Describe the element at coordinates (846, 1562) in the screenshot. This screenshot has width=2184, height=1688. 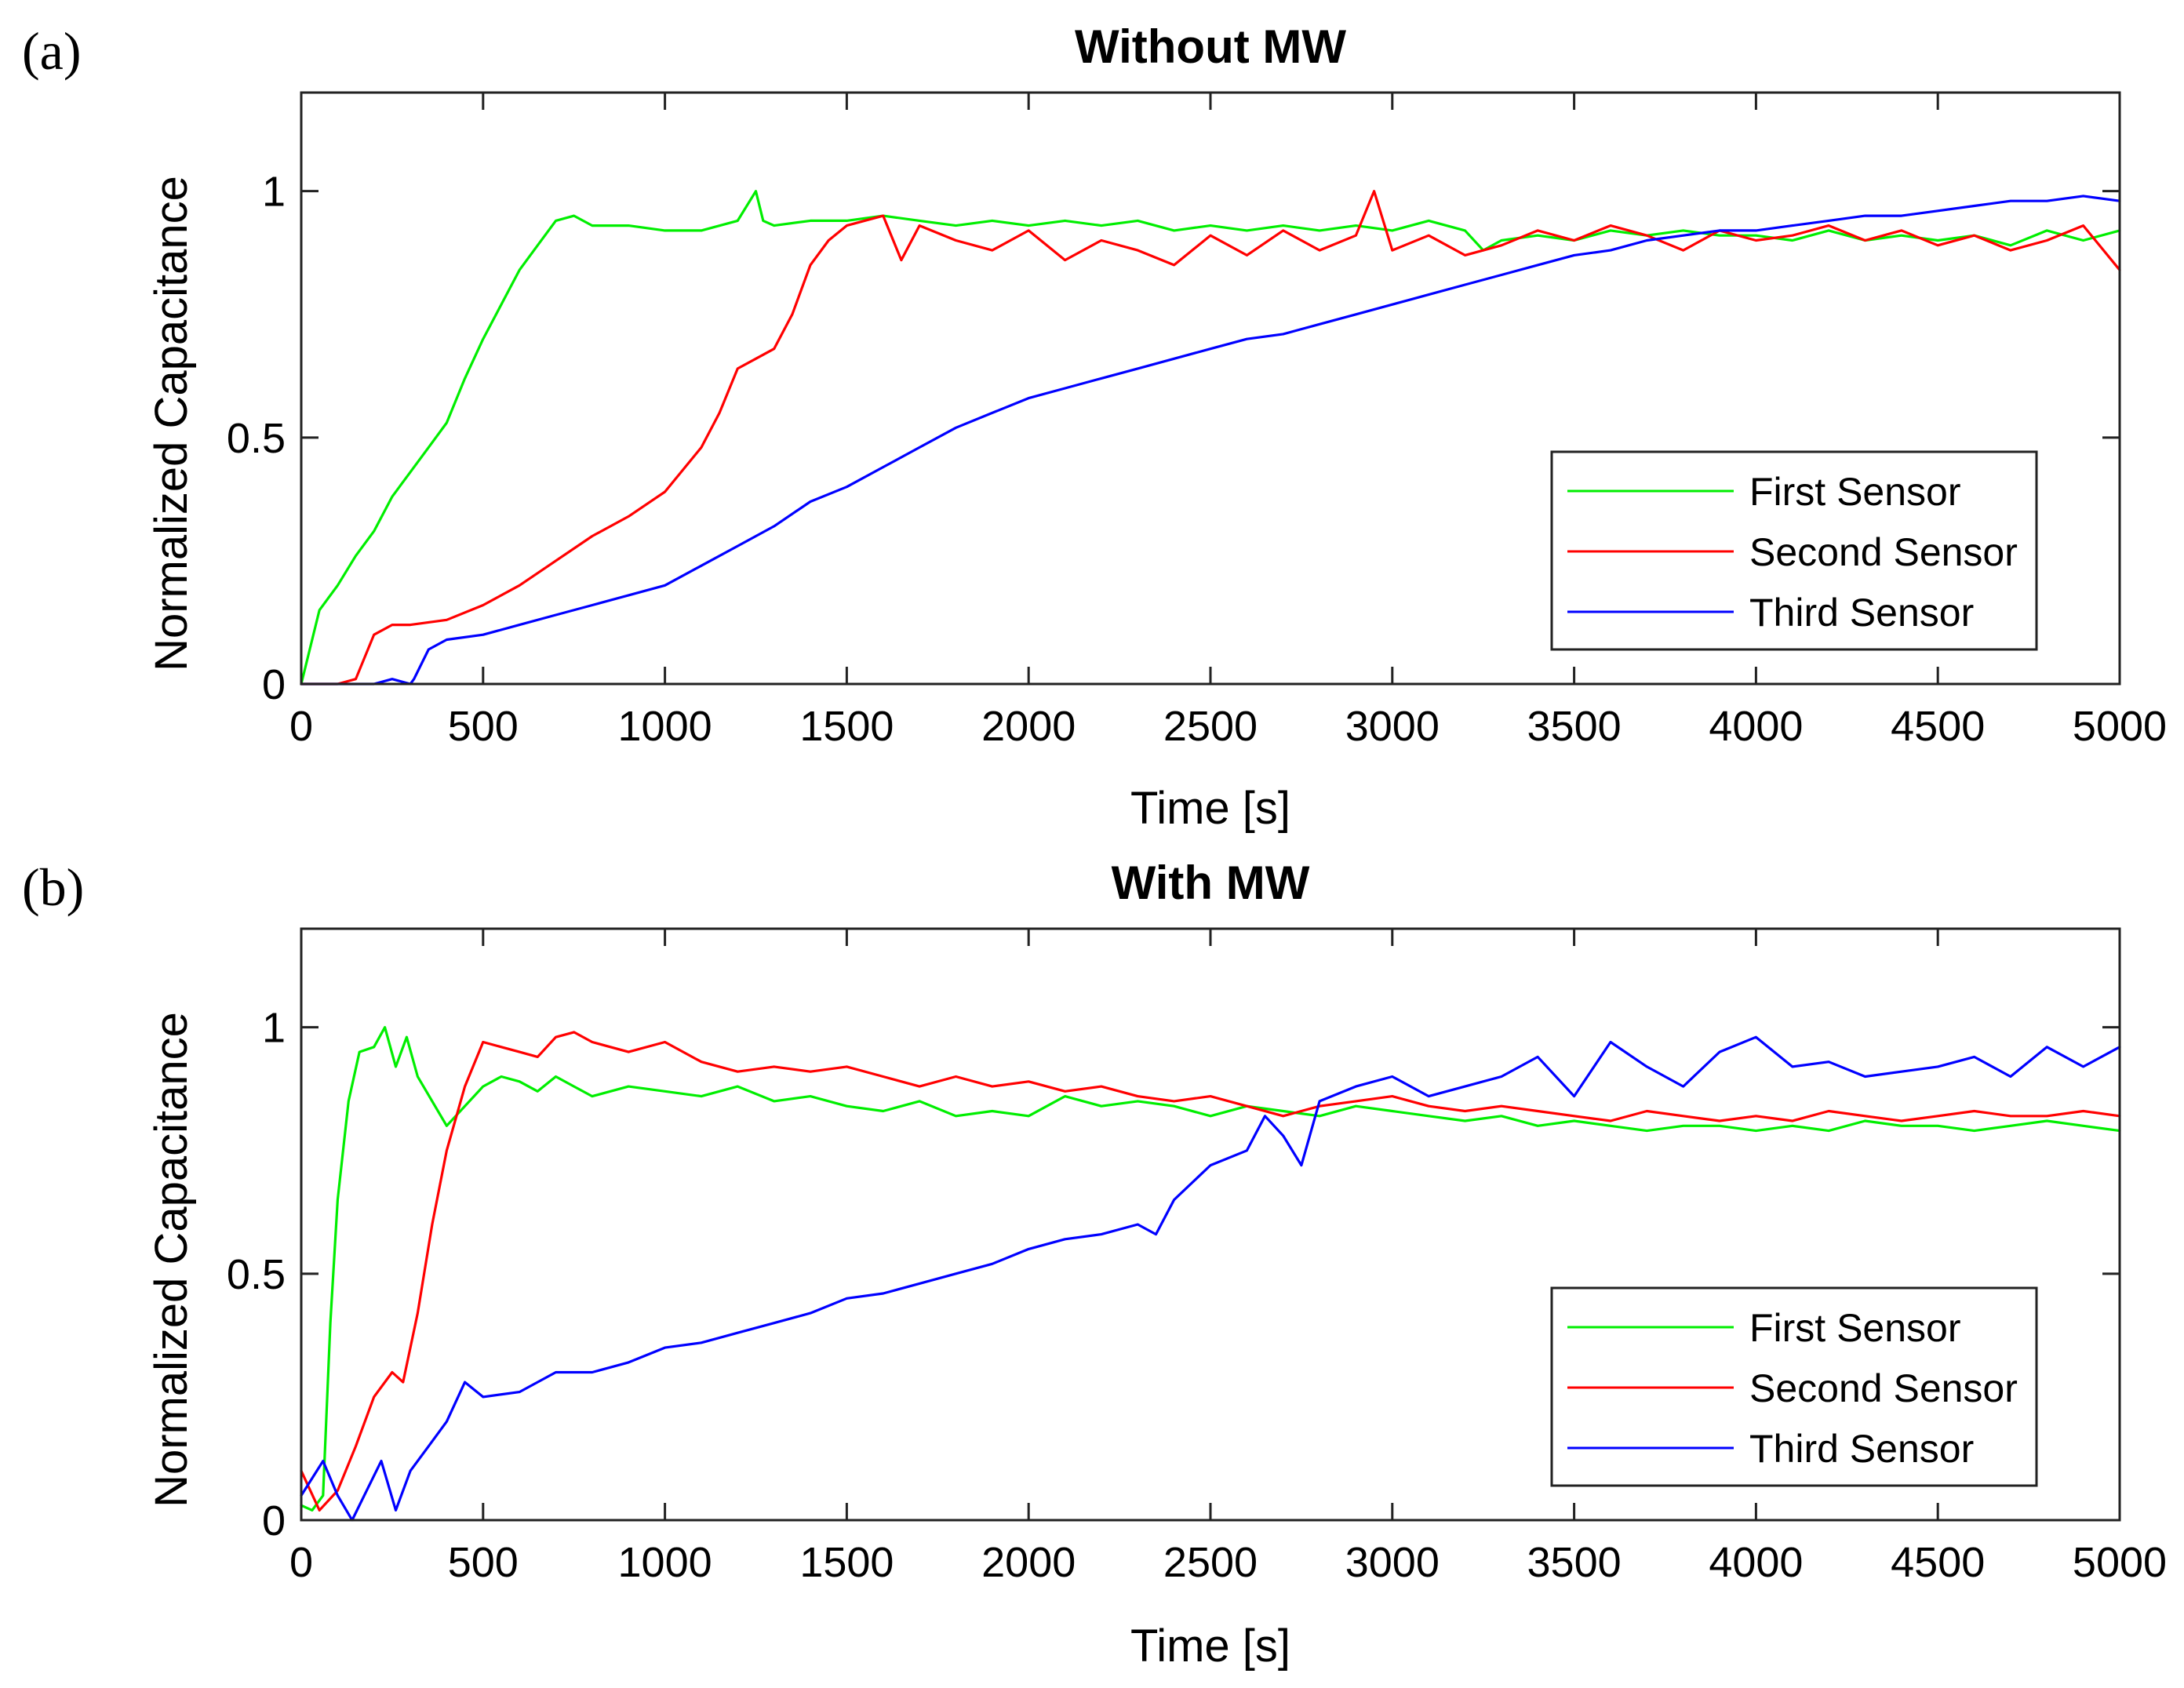
I see `x-tick-label-b: 1500` at that location.